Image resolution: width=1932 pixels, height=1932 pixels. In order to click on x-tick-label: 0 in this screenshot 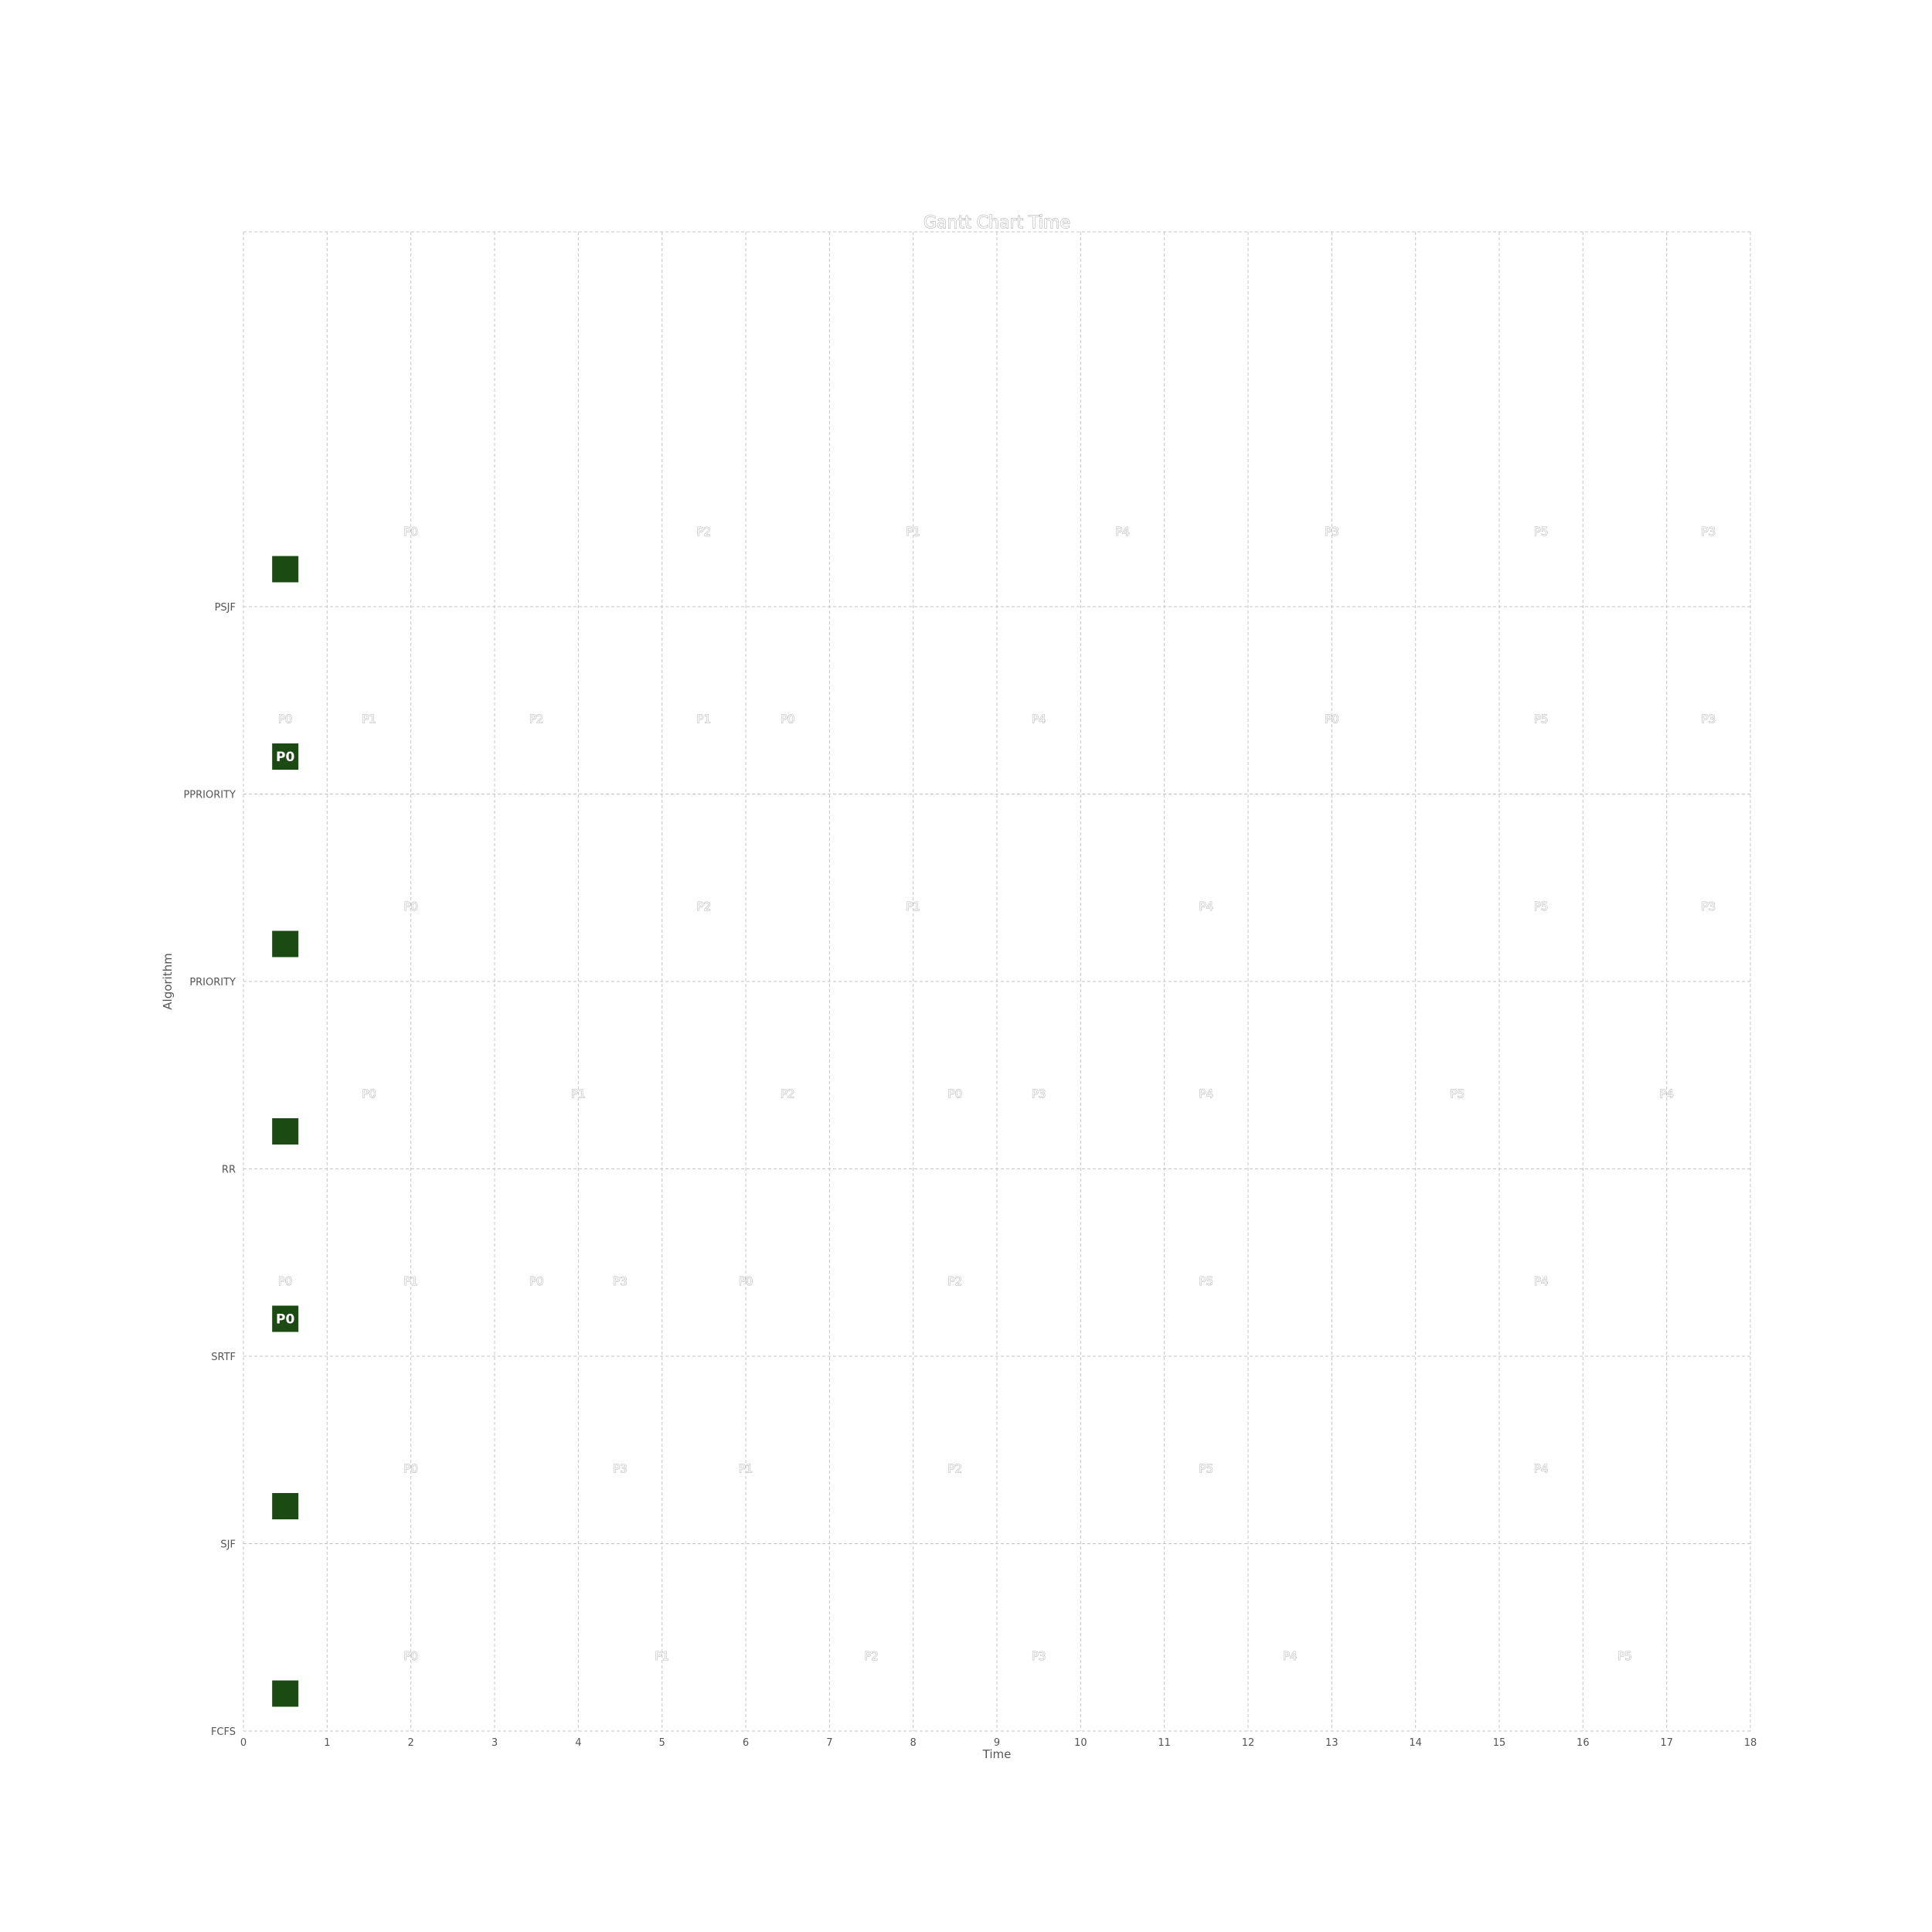, I will do `click(244, 1743)`.